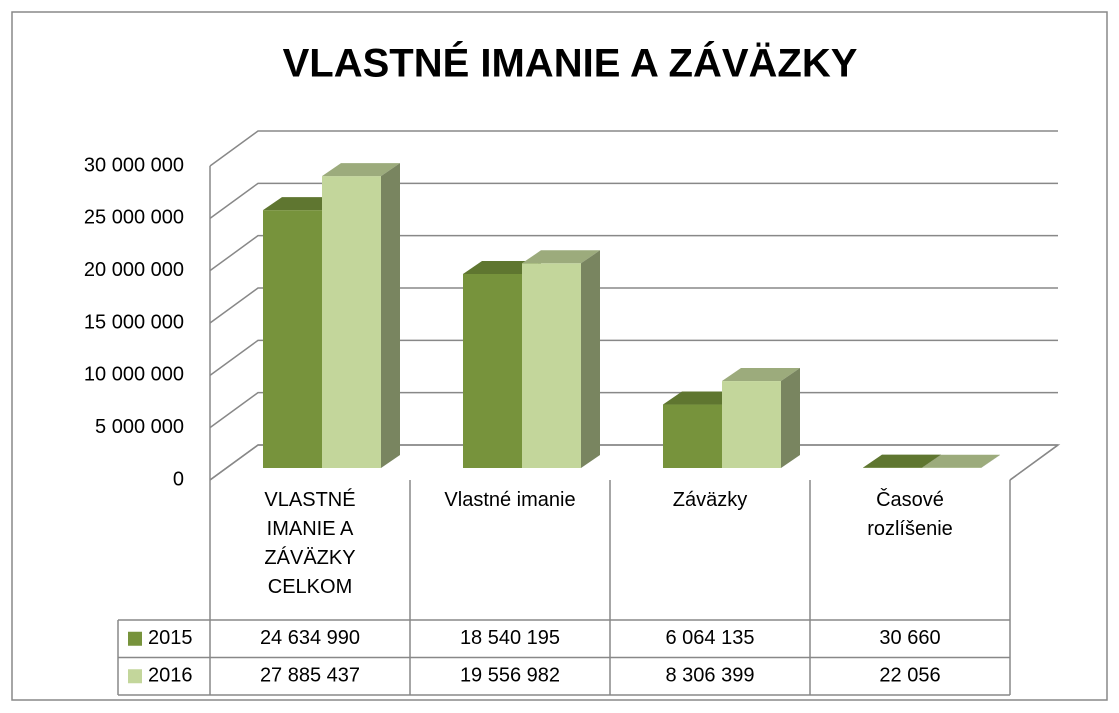 This screenshot has width=1119, height=713. Describe the element at coordinates (510, 638) in the screenshot. I see `data-label: 18 540 195` at that location.